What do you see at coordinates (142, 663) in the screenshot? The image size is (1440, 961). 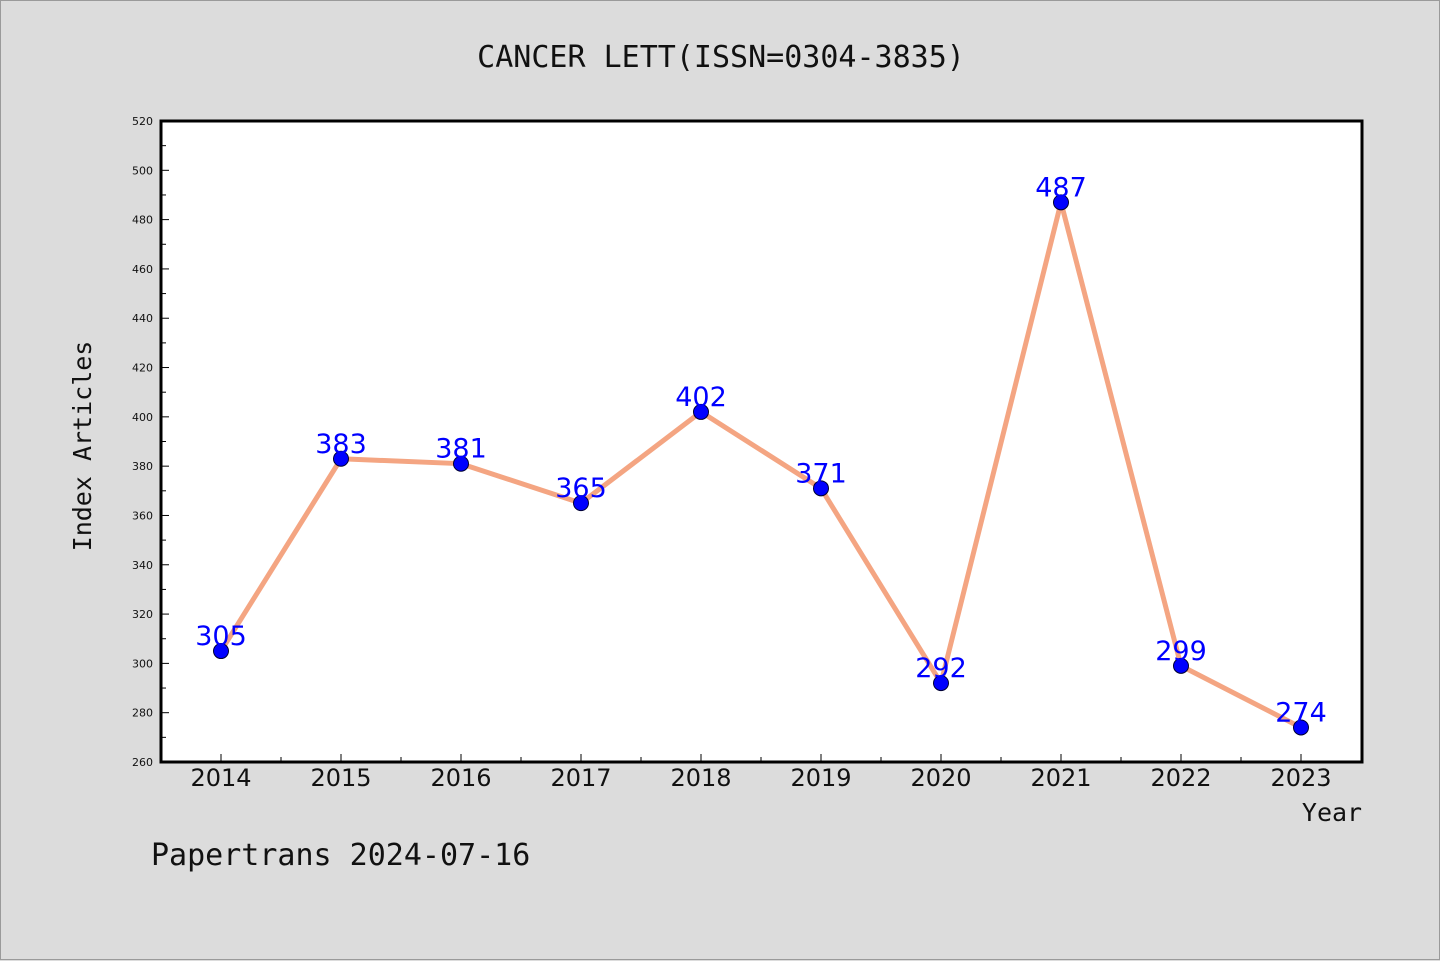 I see `y-tick-label: 300` at bounding box center [142, 663].